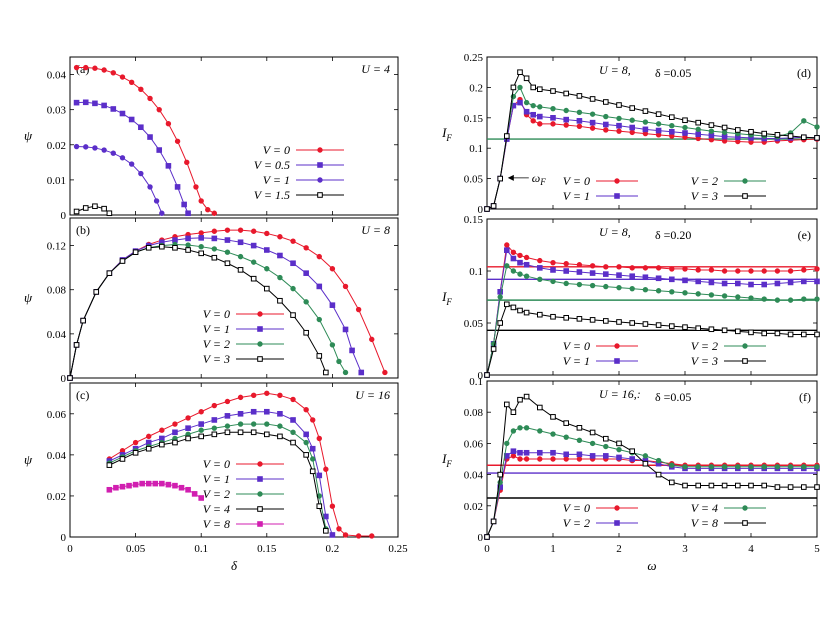 The width and height of the screenshot is (830, 642). I want to click on annotation-main: ω, so click(536, 178).